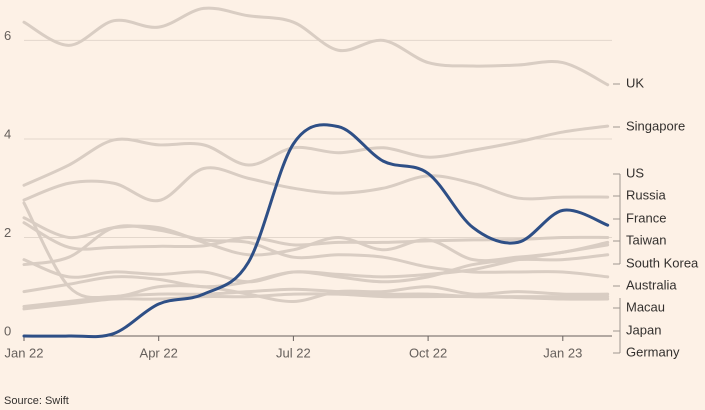 This screenshot has height=410, width=705. I want to click on x-tick-label: Oct 22, so click(428, 352).